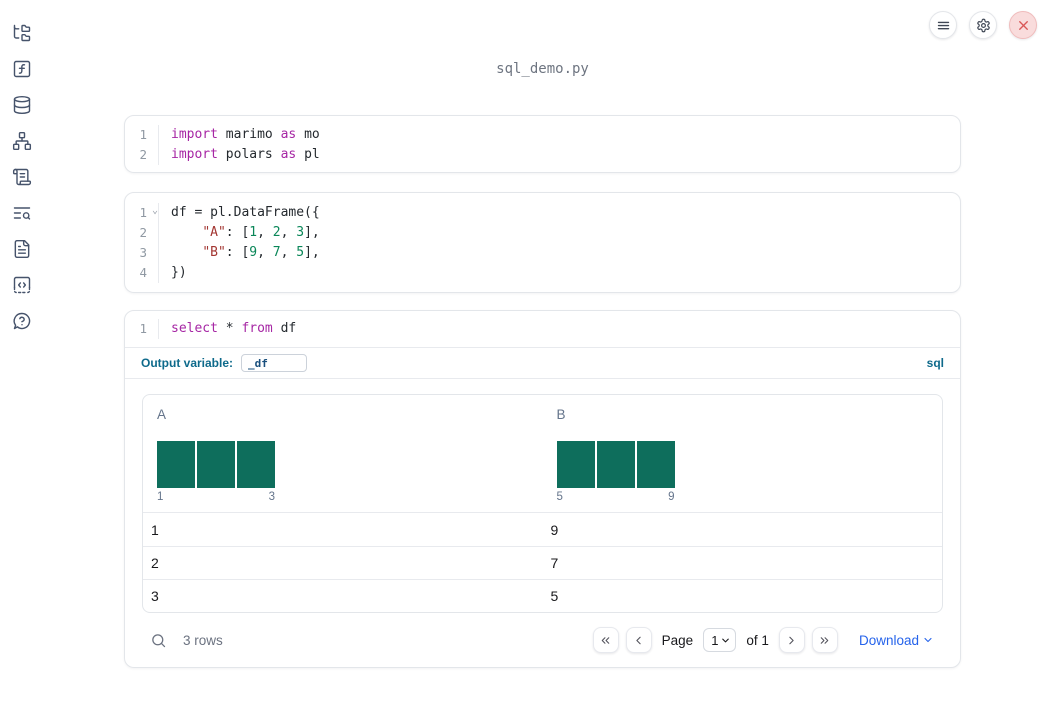 This screenshot has width=1043, height=713. What do you see at coordinates (187, 363) in the screenshot?
I see `output-variable-label: Output variable:` at bounding box center [187, 363].